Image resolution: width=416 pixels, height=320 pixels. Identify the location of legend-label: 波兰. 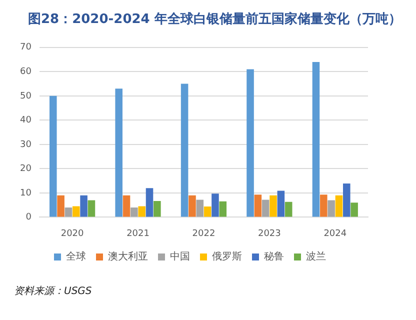
(316, 256).